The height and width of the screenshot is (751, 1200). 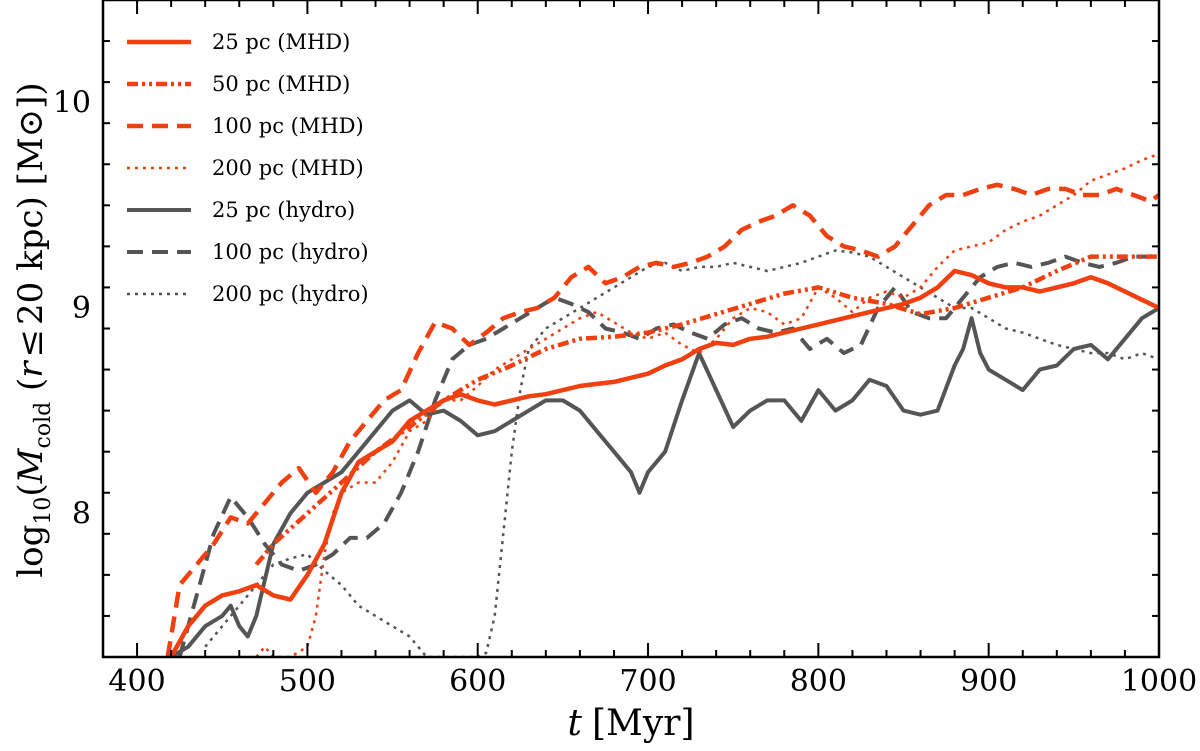 What do you see at coordinates (631, 723) in the screenshot?
I see `x-axis-title: t [Myr]` at bounding box center [631, 723].